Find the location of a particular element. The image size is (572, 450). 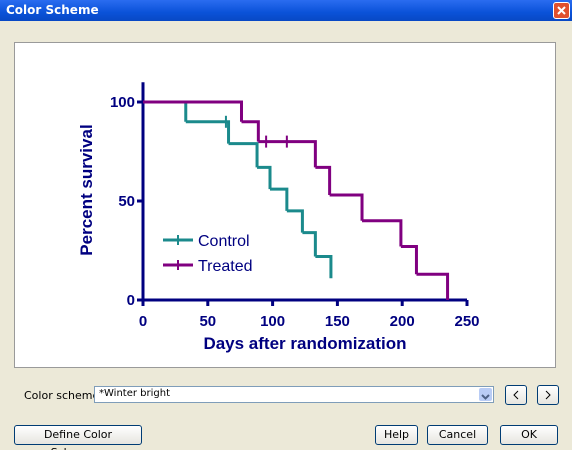

next-icon is located at coordinates (548, 395).